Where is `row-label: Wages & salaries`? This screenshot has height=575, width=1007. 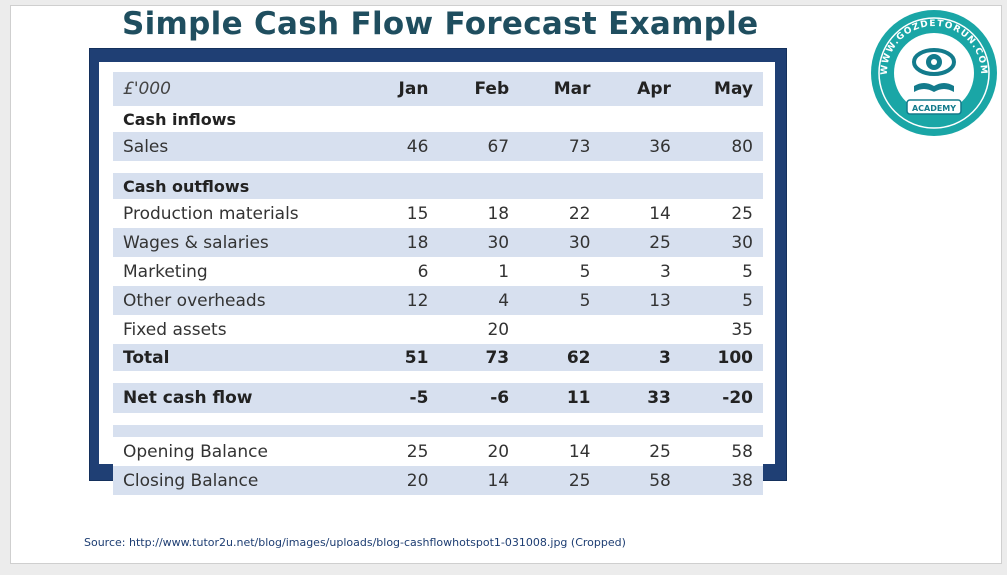
row-label: Wages & salaries is located at coordinates (196, 242).